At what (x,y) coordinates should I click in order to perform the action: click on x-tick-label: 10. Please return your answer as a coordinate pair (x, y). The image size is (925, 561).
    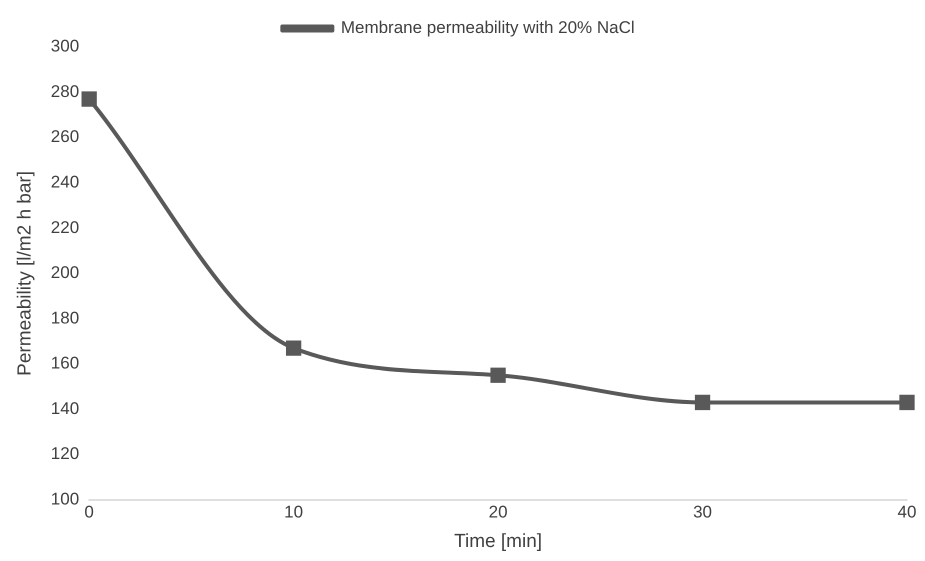
    Looking at the image, I should click on (294, 512).